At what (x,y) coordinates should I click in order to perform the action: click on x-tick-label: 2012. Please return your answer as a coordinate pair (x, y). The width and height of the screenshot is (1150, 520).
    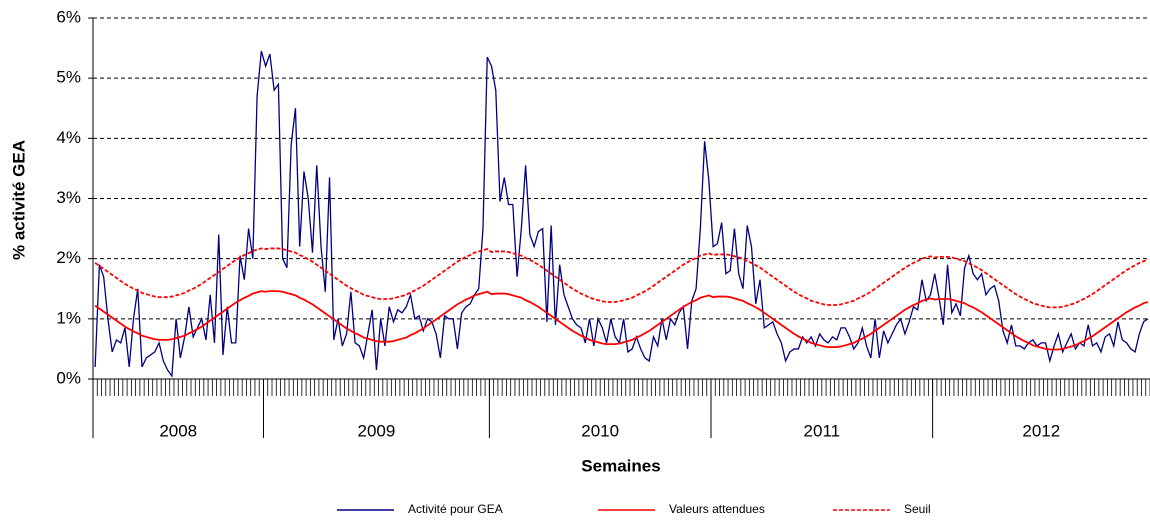
    Looking at the image, I should click on (1041, 430).